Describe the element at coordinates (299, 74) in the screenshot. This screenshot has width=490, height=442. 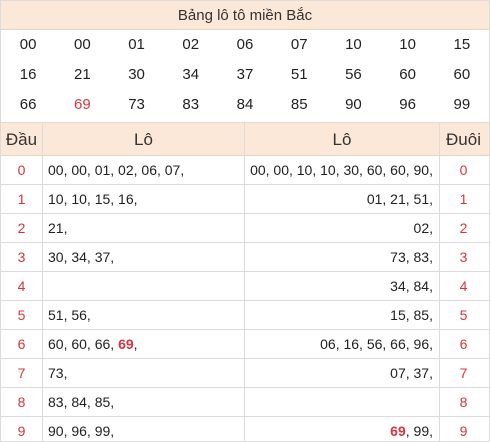
I see `number-cell: 51` at that location.